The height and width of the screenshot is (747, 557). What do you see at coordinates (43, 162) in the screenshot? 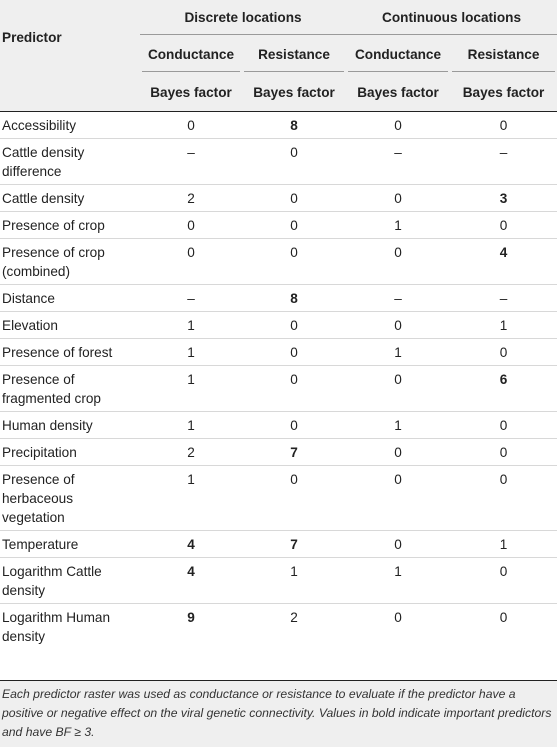
I see `predictor-name: Cattle density difference` at bounding box center [43, 162].